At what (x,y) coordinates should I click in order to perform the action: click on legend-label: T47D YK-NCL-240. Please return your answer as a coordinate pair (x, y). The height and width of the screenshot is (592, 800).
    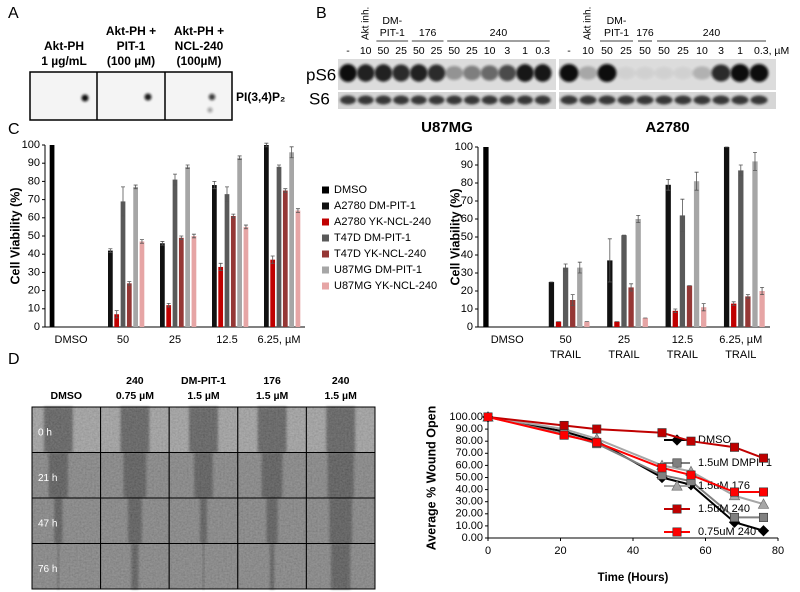
    Looking at the image, I should click on (380, 254).